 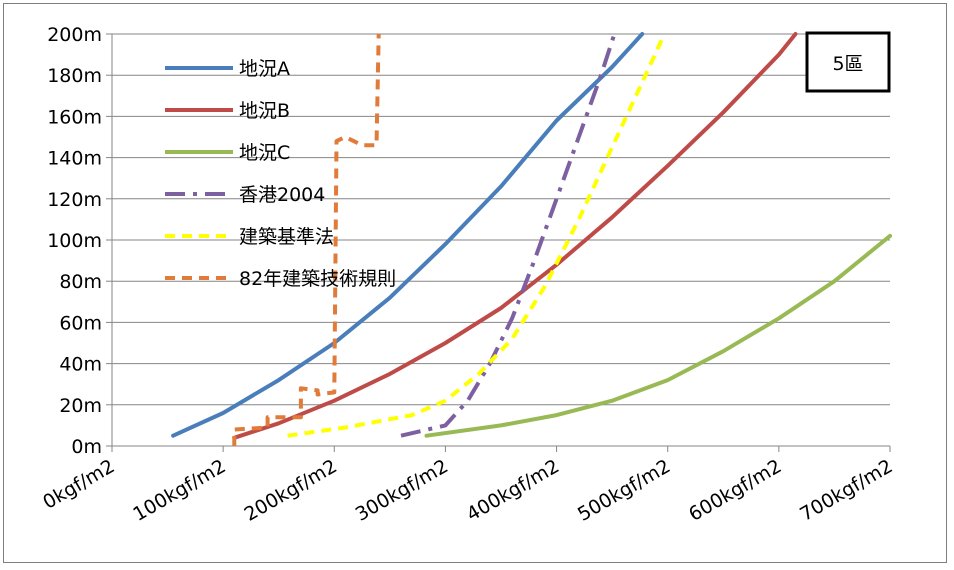 I want to click on legend-label: 地況B, so click(x=264, y=111).